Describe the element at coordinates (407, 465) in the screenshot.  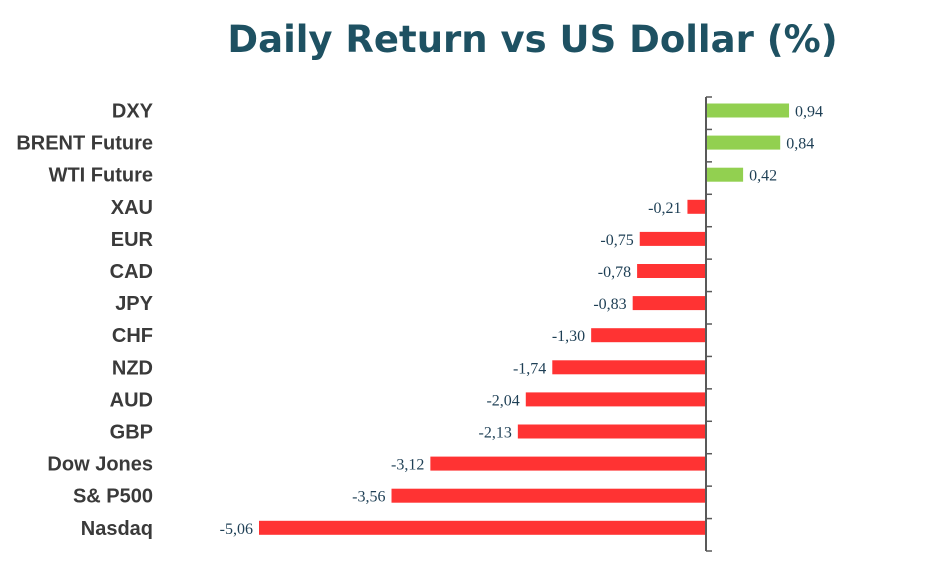
I see `data-label: -3,12` at that location.